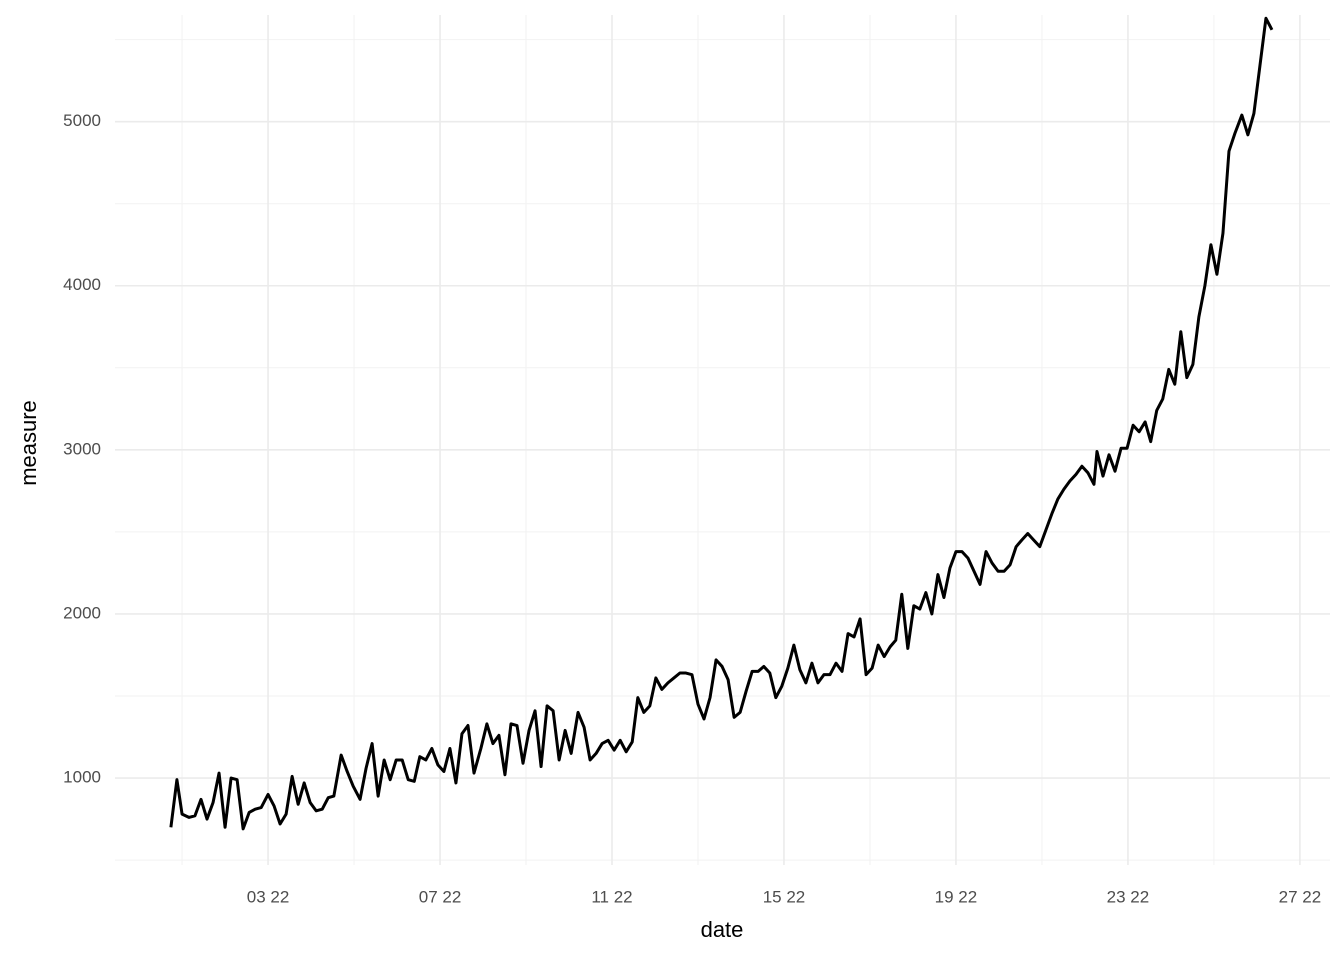 This screenshot has height=960, width=1344. Describe the element at coordinates (440, 896) in the screenshot. I see `x-tick-label: 07 22` at that location.